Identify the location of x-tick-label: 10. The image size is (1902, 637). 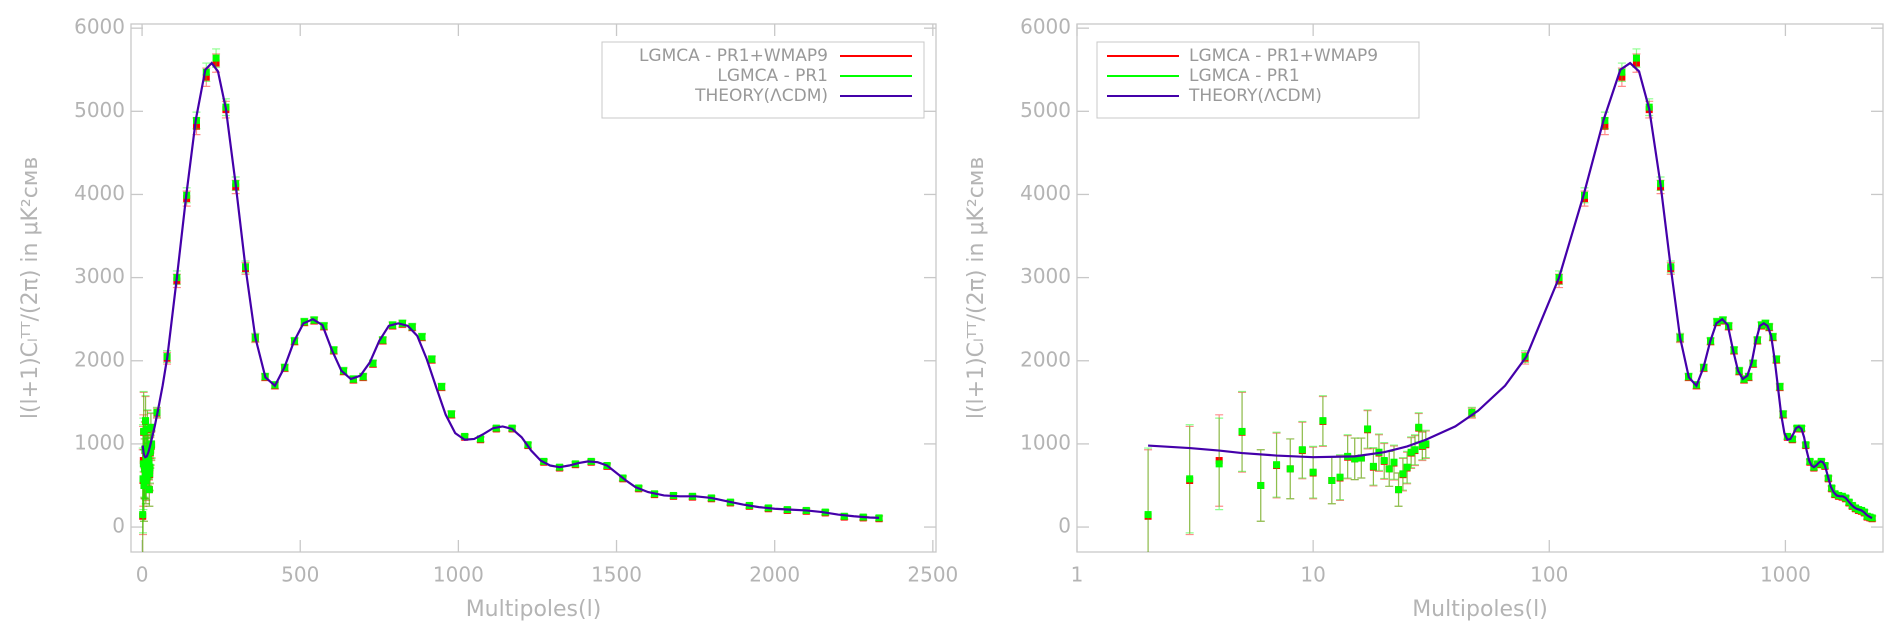
(1312, 575).